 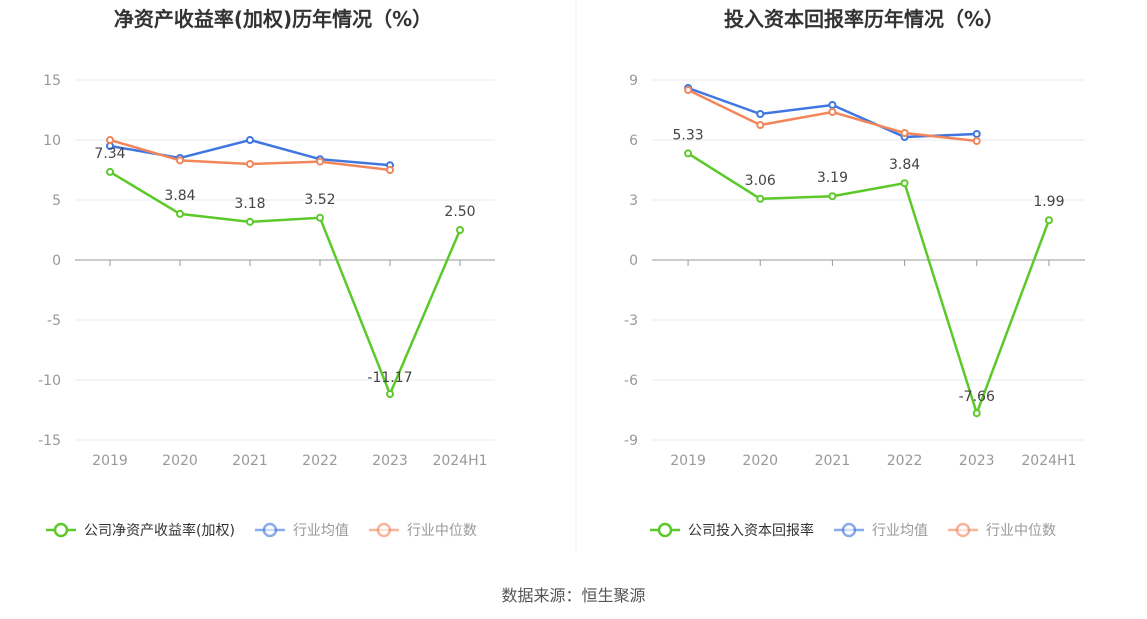 I want to click on roe-y-tick-label: -10, so click(x=49, y=381).